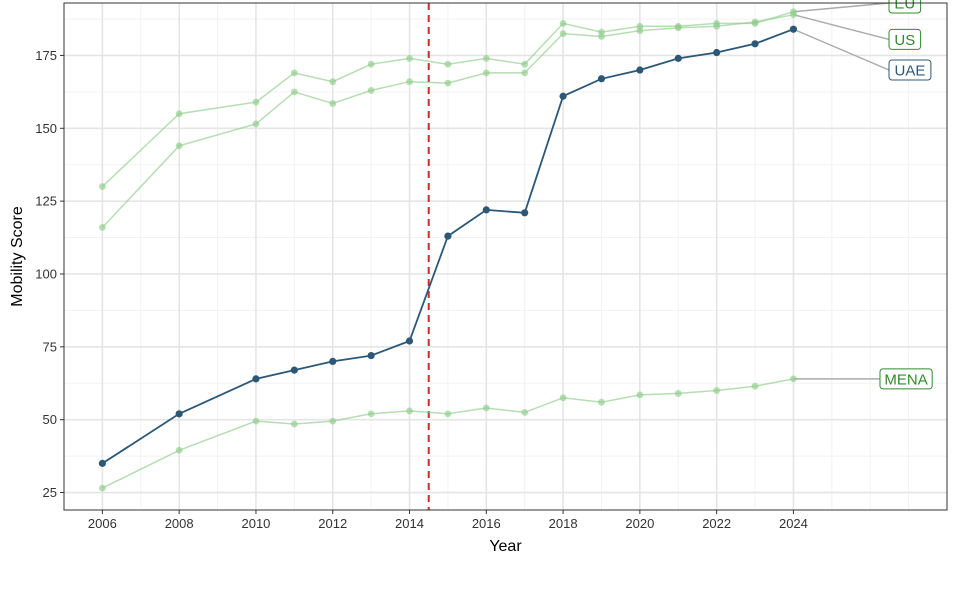  I want to click on x-tick-label: 2018, so click(563, 523).